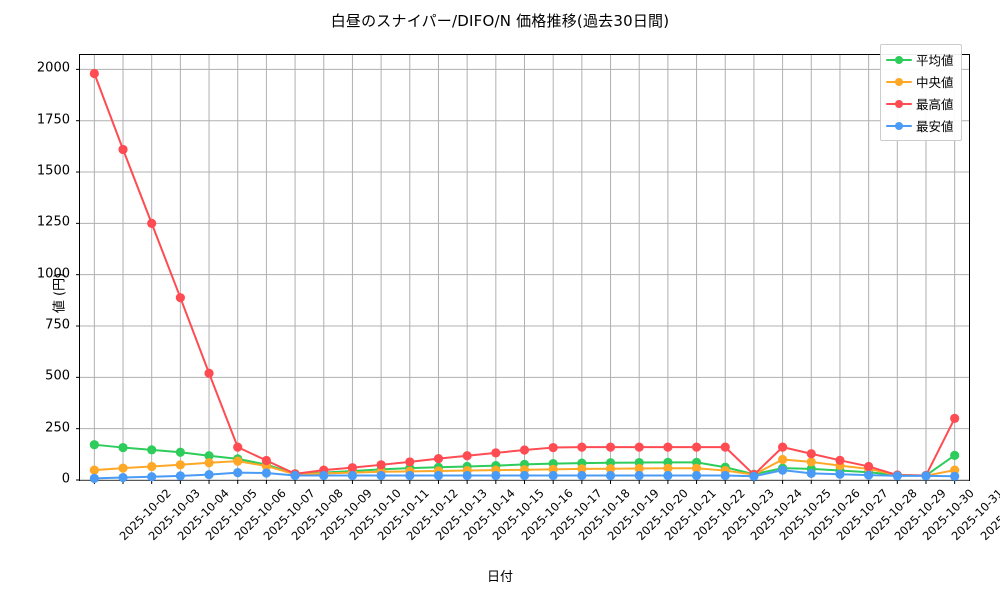 Image resolution: width=1000 pixels, height=600 pixels. What do you see at coordinates (921, 92) in the screenshot?
I see `chart-legend: 平均値中央値最高値最安値` at bounding box center [921, 92].